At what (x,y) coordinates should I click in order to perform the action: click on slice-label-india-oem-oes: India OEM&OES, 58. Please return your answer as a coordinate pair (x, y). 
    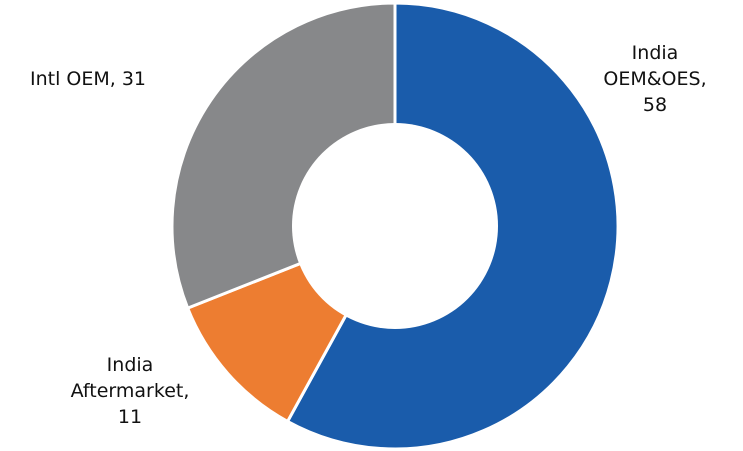
    Looking at the image, I should click on (655, 79).